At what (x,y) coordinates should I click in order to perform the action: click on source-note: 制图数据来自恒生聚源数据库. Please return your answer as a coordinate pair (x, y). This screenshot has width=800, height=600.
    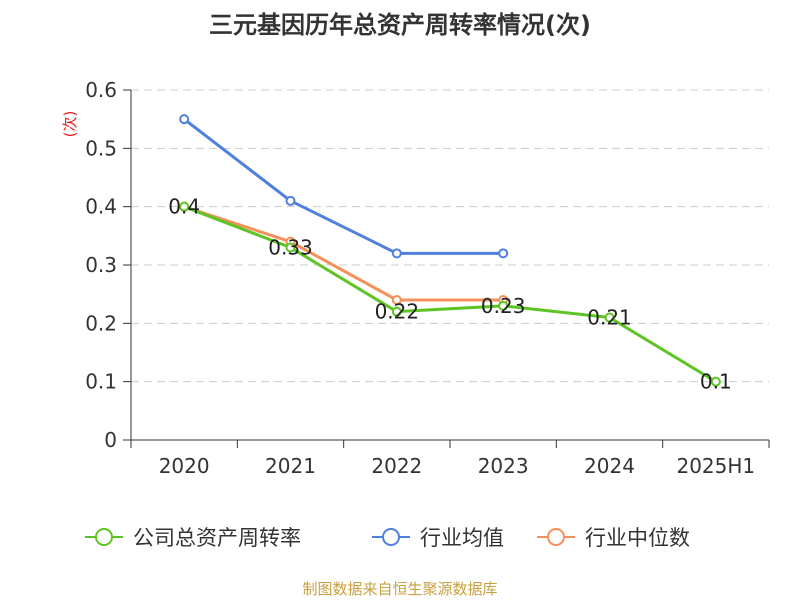
    Looking at the image, I should click on (399, 589).